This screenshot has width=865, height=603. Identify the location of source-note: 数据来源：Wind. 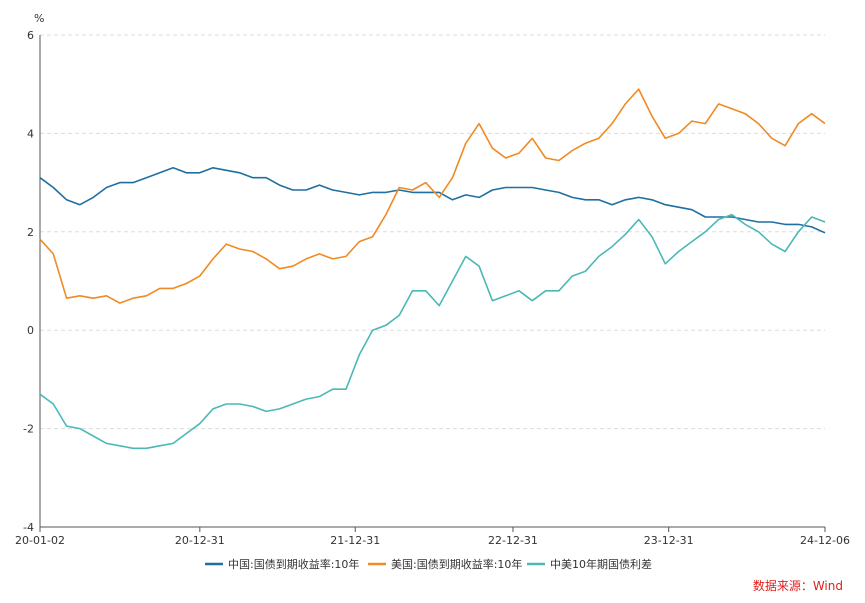
(798, 585).